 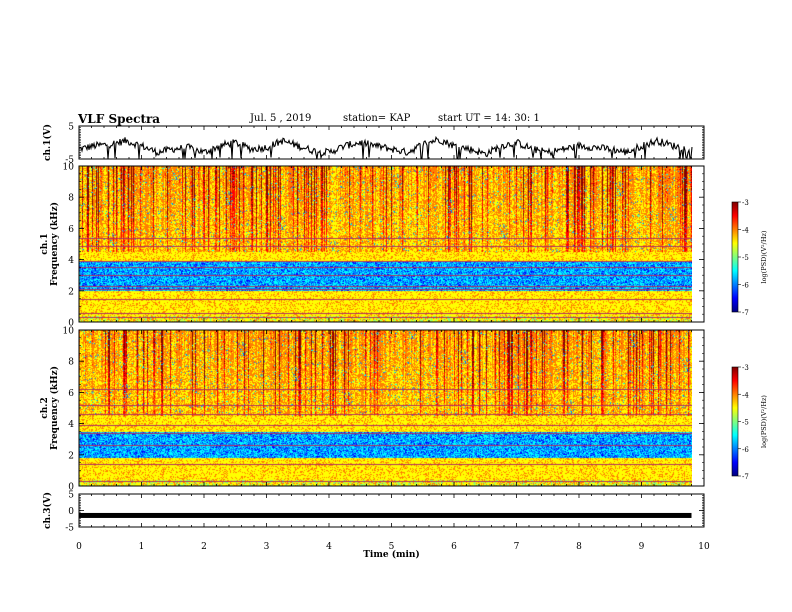 What do you see at coordinates (281, 118) in the screenshot?
I see `date-label: Jul. 5 , 2019` at bounding box center [281, 118].